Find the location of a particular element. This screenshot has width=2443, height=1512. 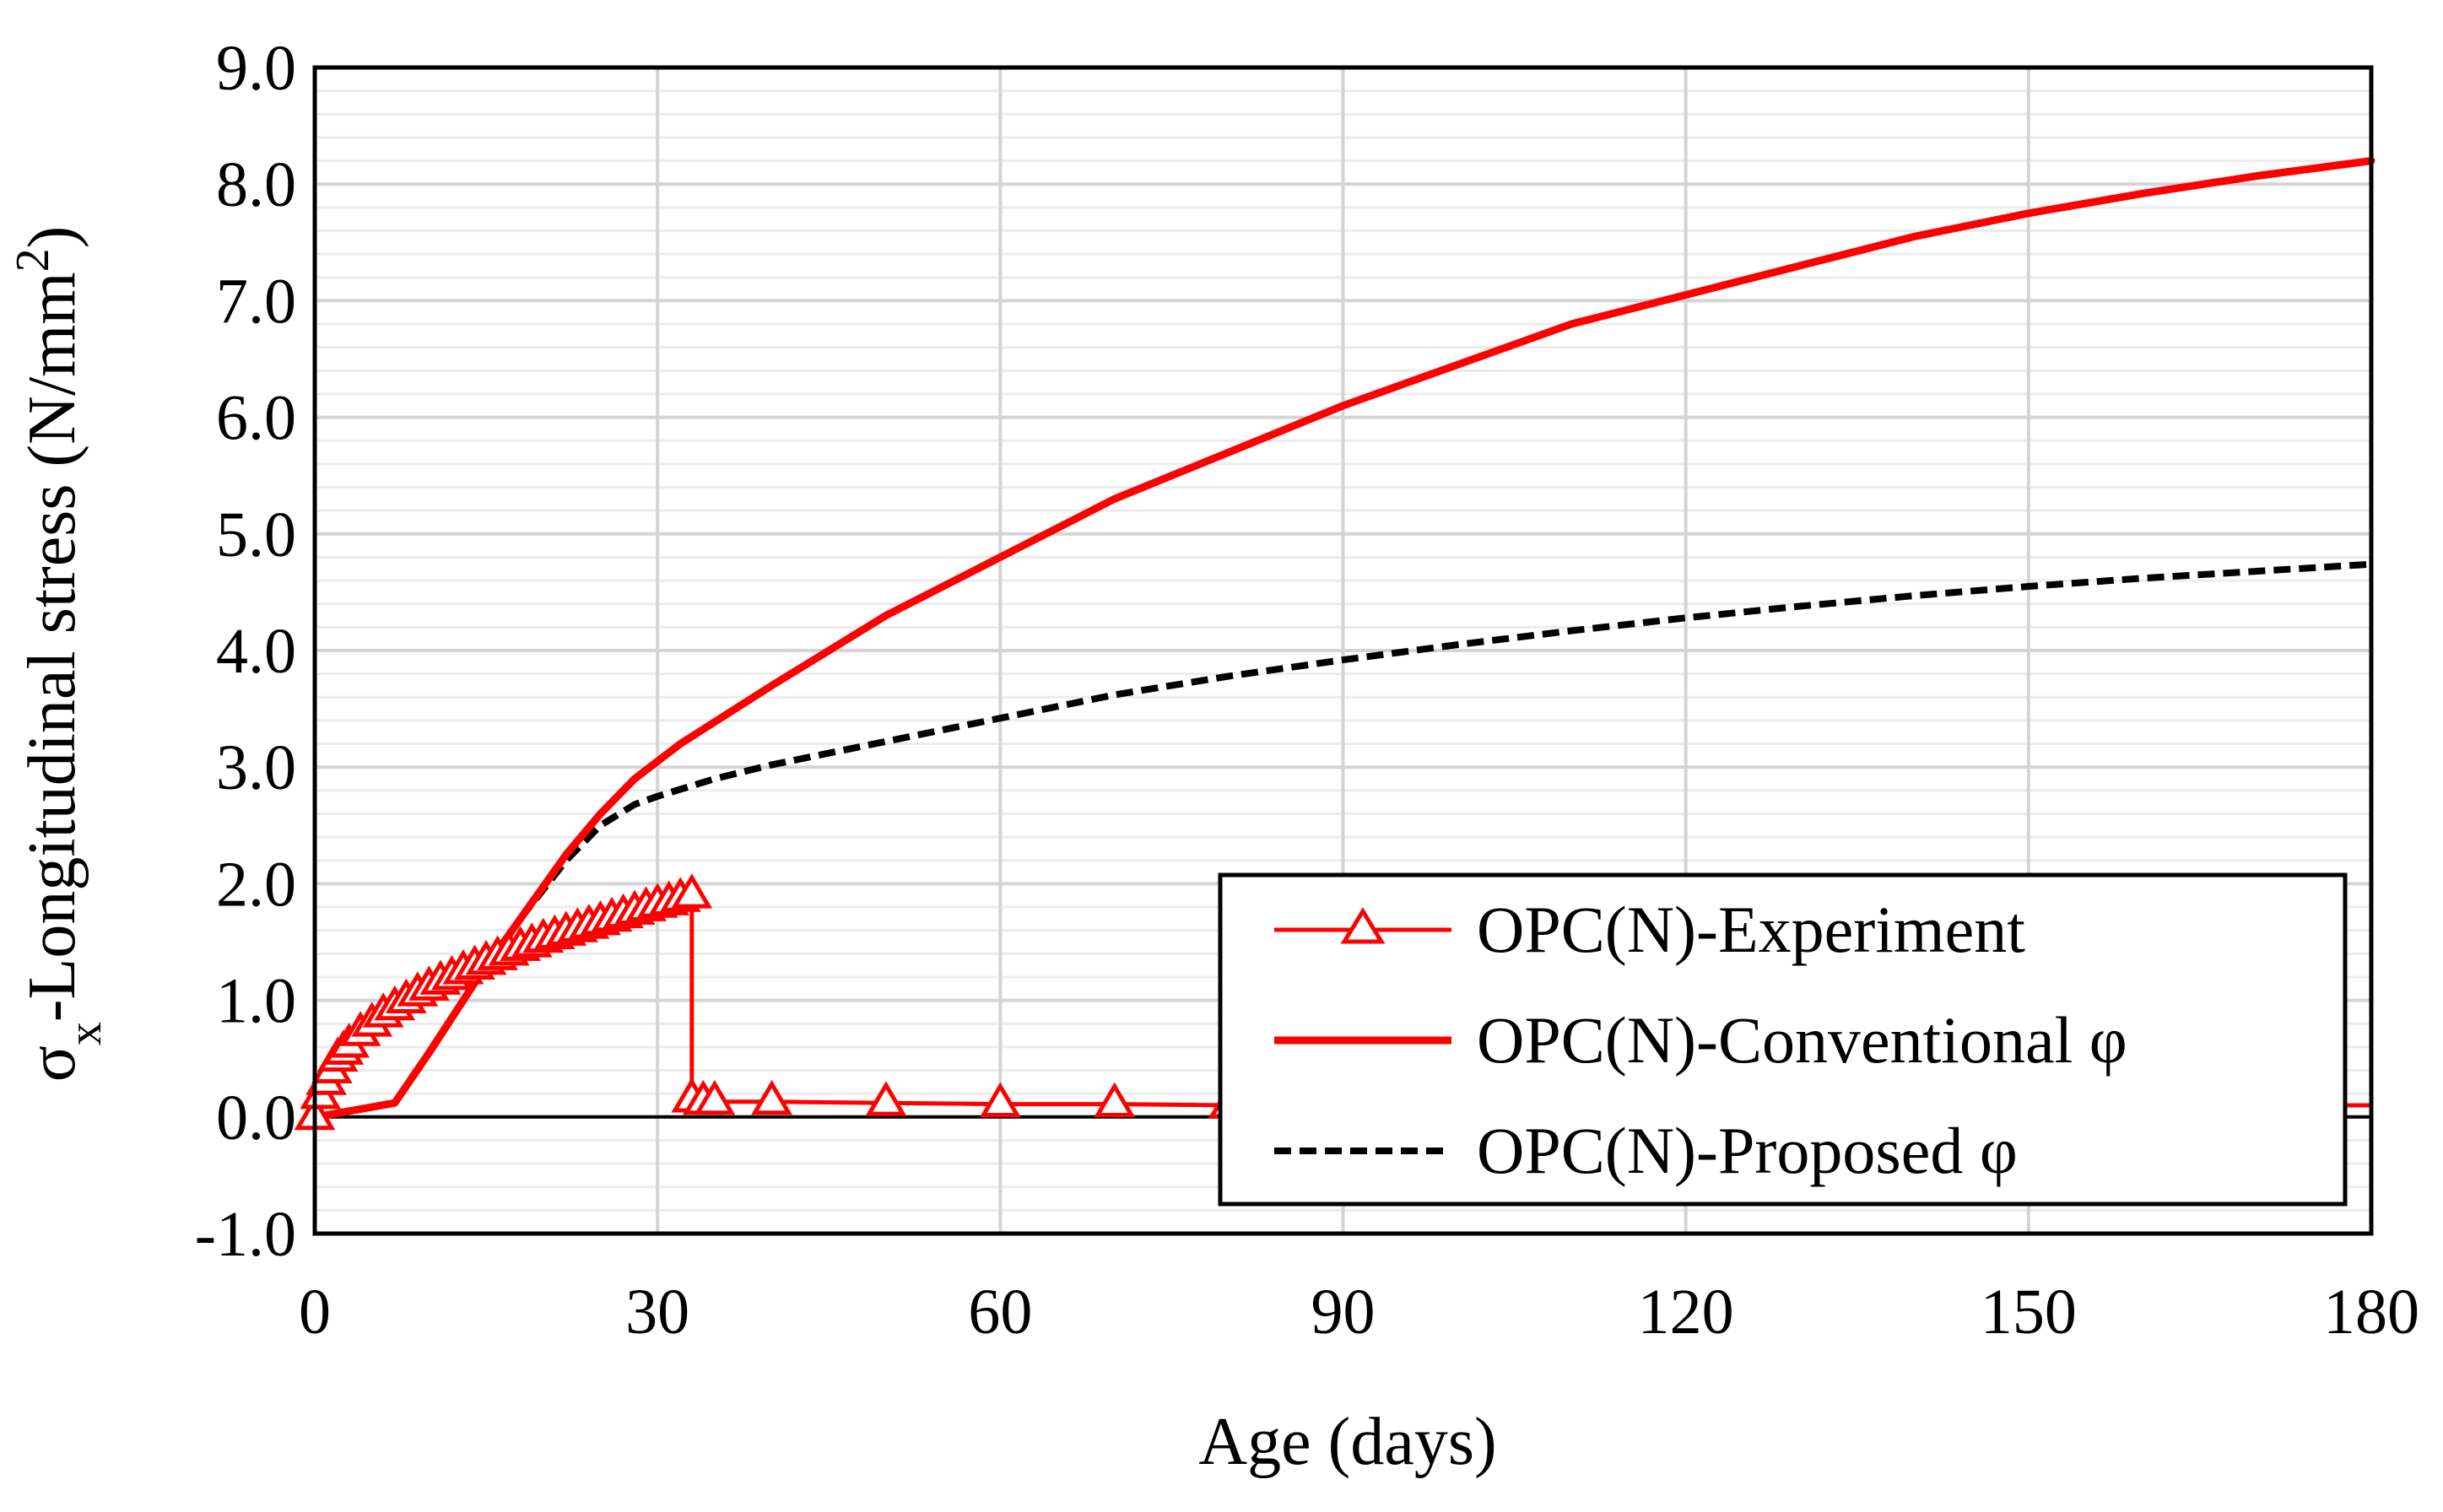

legend-label-proposed: OPC(N)-Proposed φ is located at coordinates (1747, 1150).